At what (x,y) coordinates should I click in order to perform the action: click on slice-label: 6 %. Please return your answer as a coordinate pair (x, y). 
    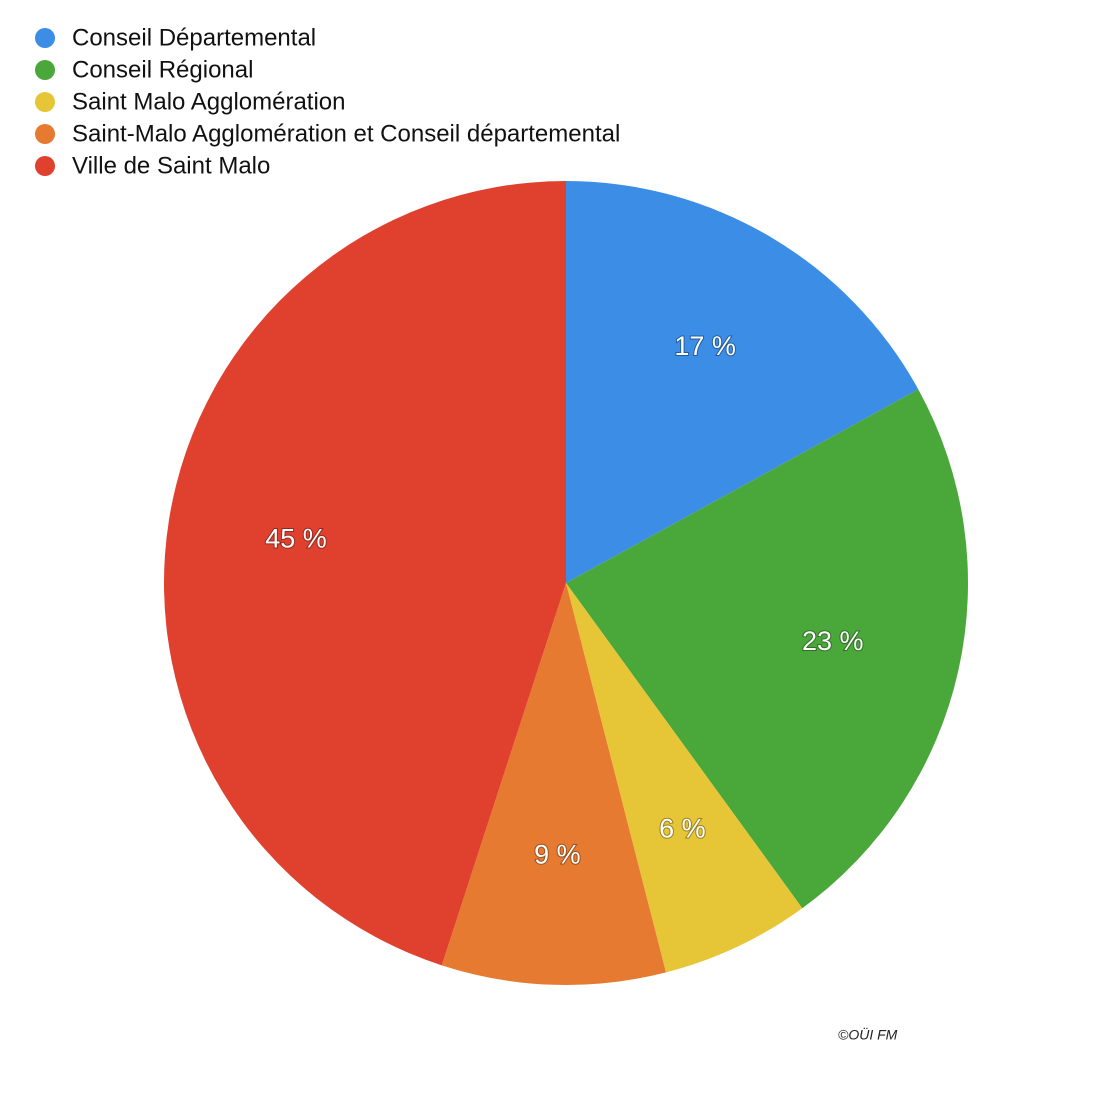
    Looking at the image, I should click on (682, 828).